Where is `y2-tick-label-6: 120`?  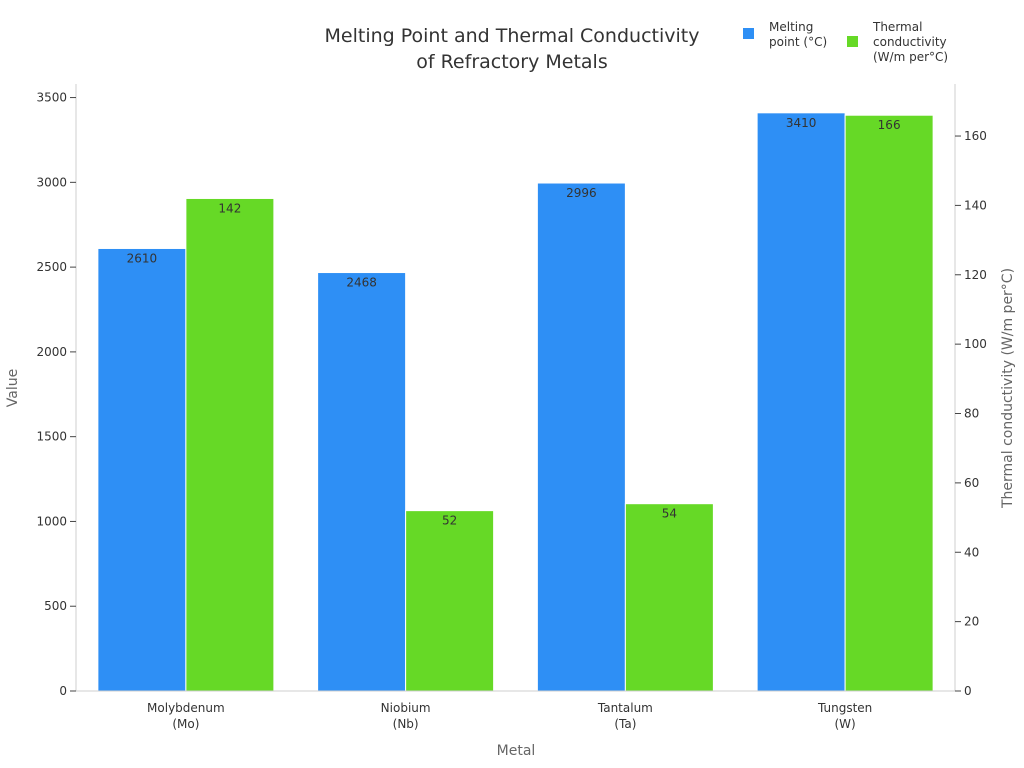
y2-tick-label-6: 120 is located at coordinates (975, 275).